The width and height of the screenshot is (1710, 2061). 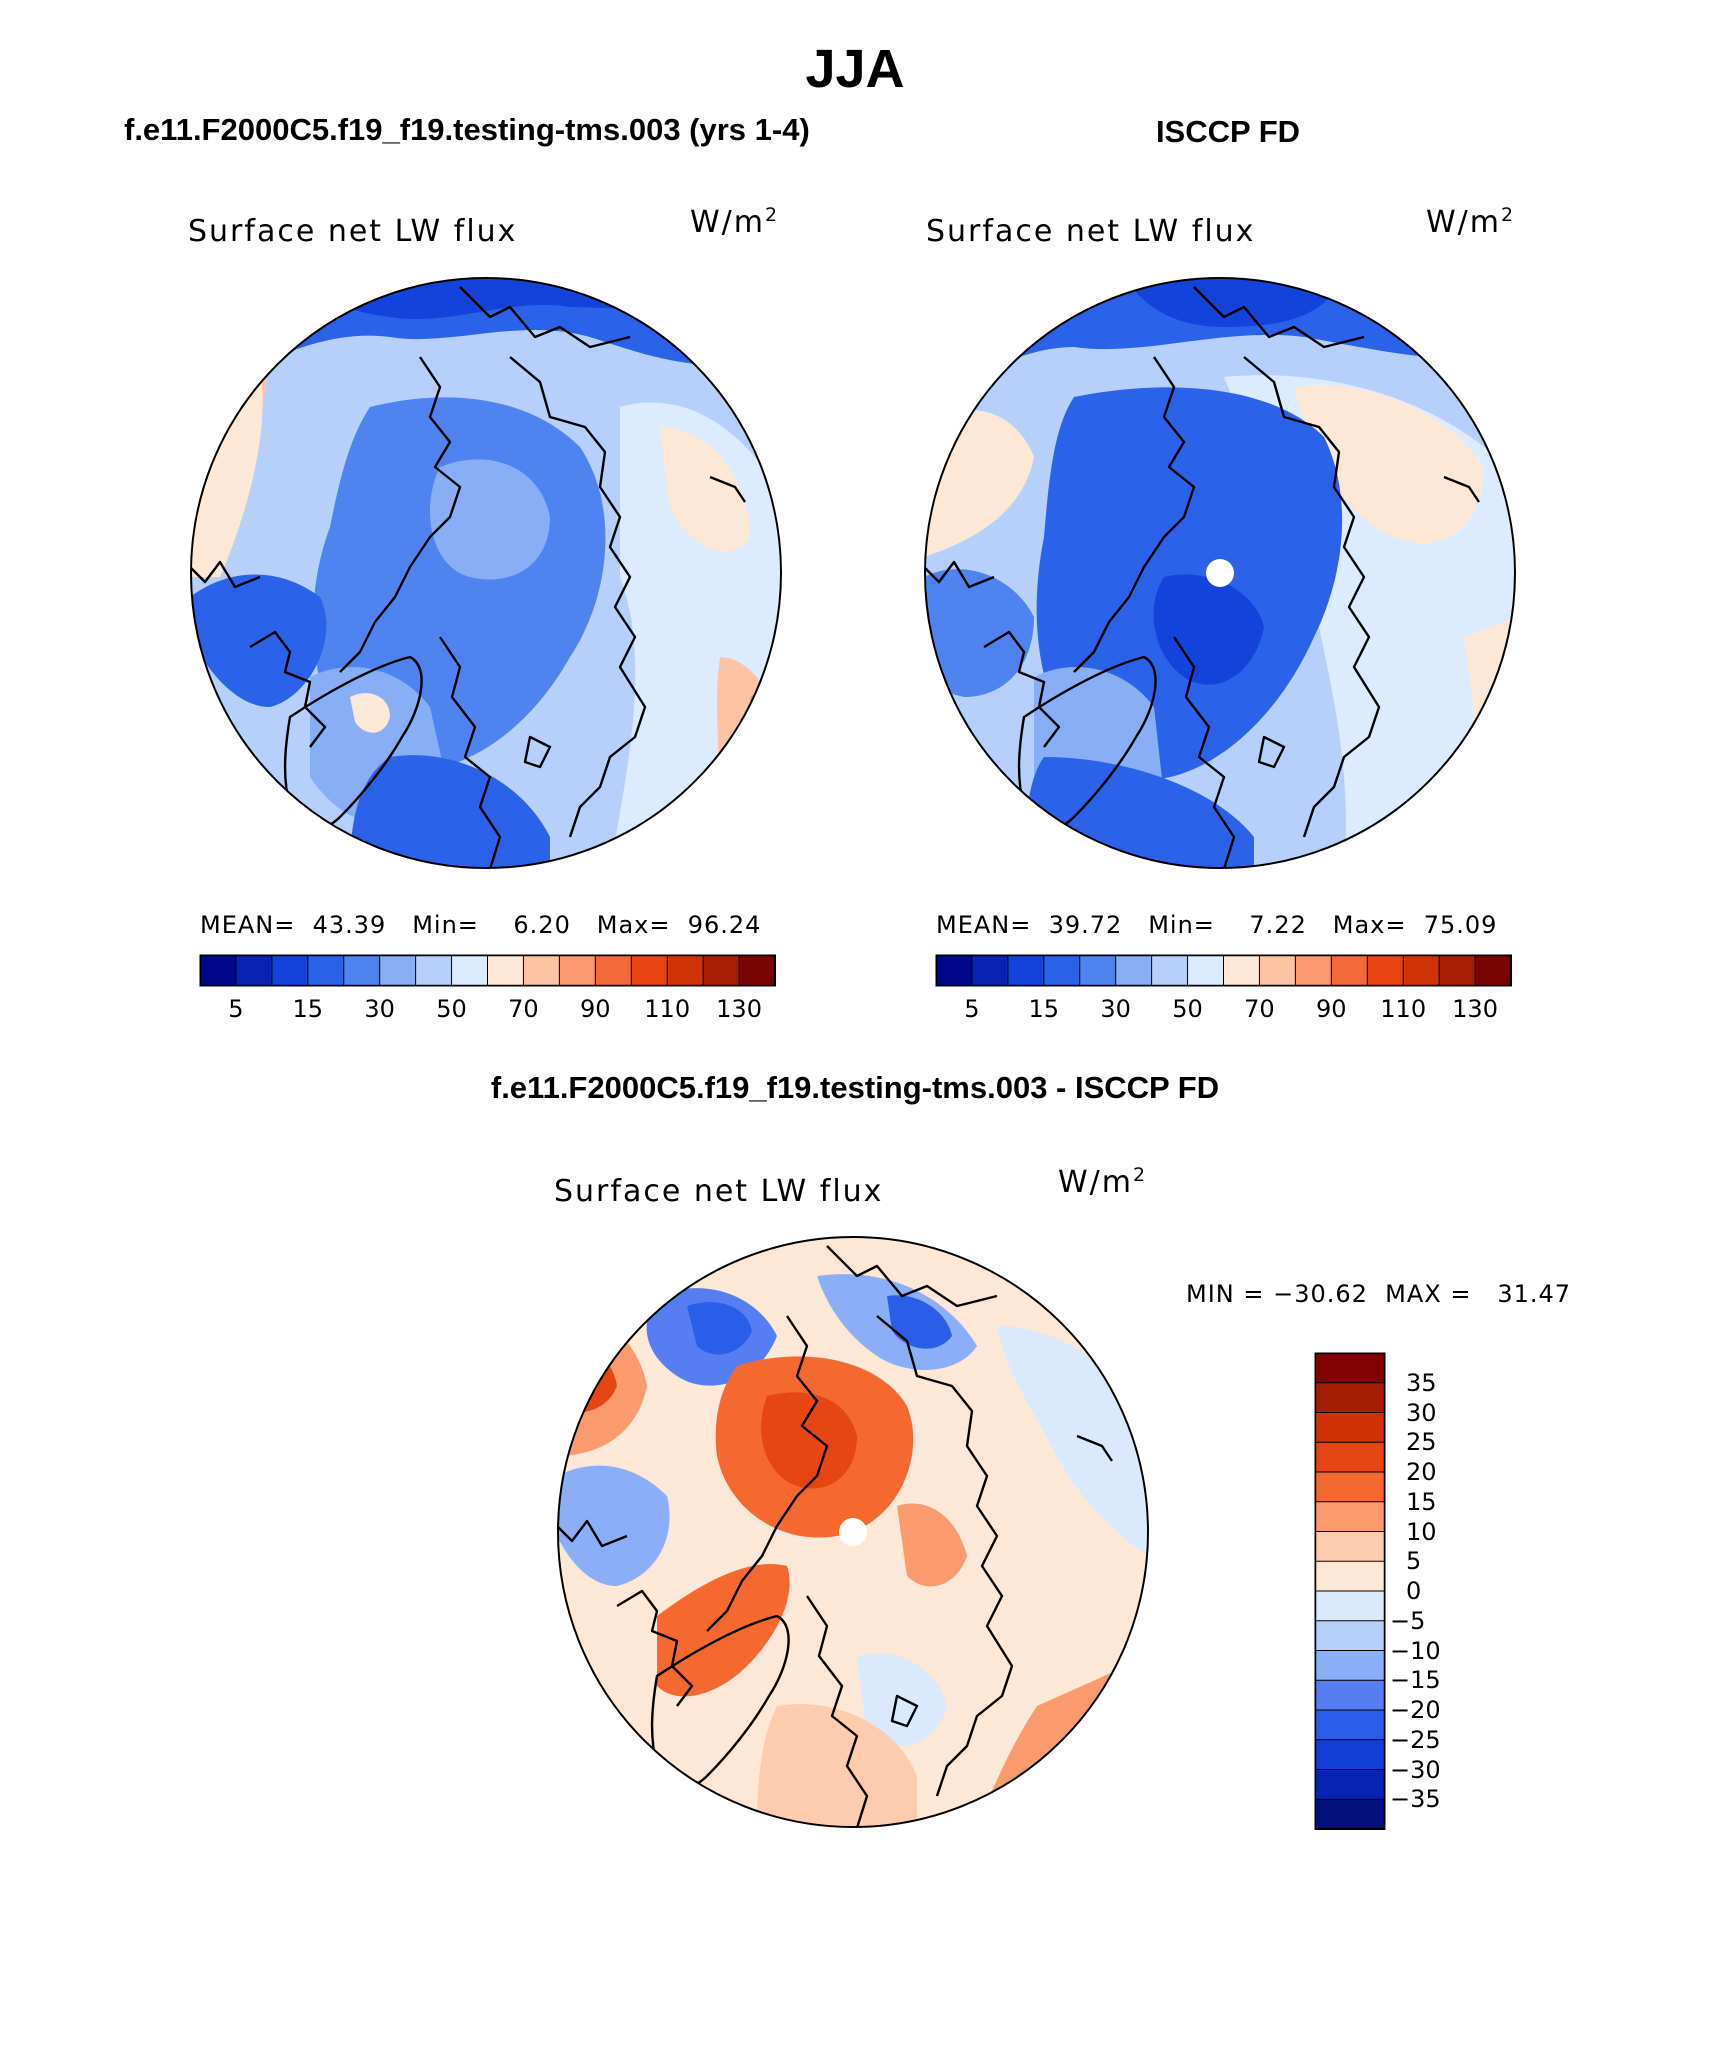 What do you see at coordinates (1507, 215) in the screenshot?
I see `obs-units-exponent: 2` at bounding box center [1507, 215].